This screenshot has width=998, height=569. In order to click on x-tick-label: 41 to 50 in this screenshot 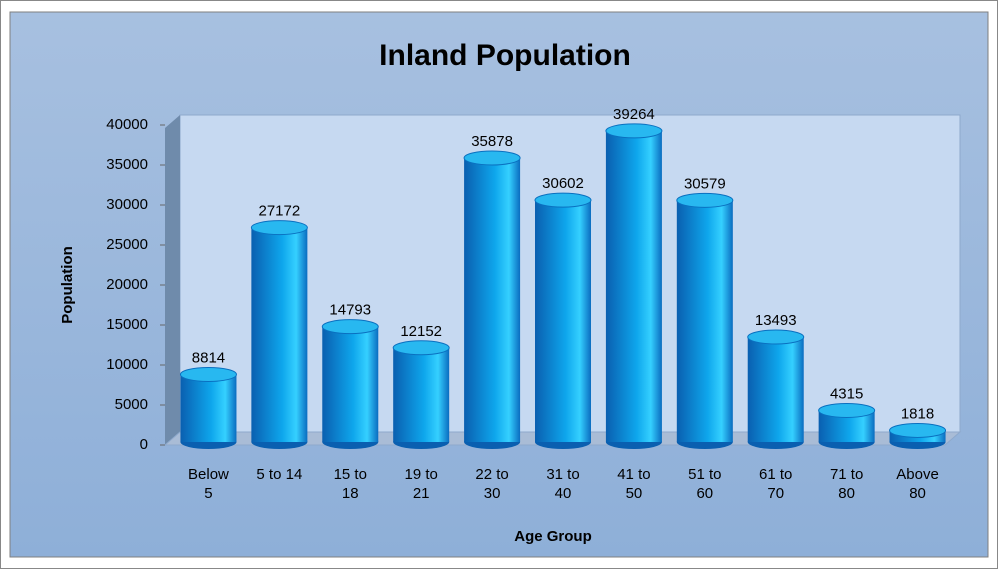, I will do `click(634, 484)`.